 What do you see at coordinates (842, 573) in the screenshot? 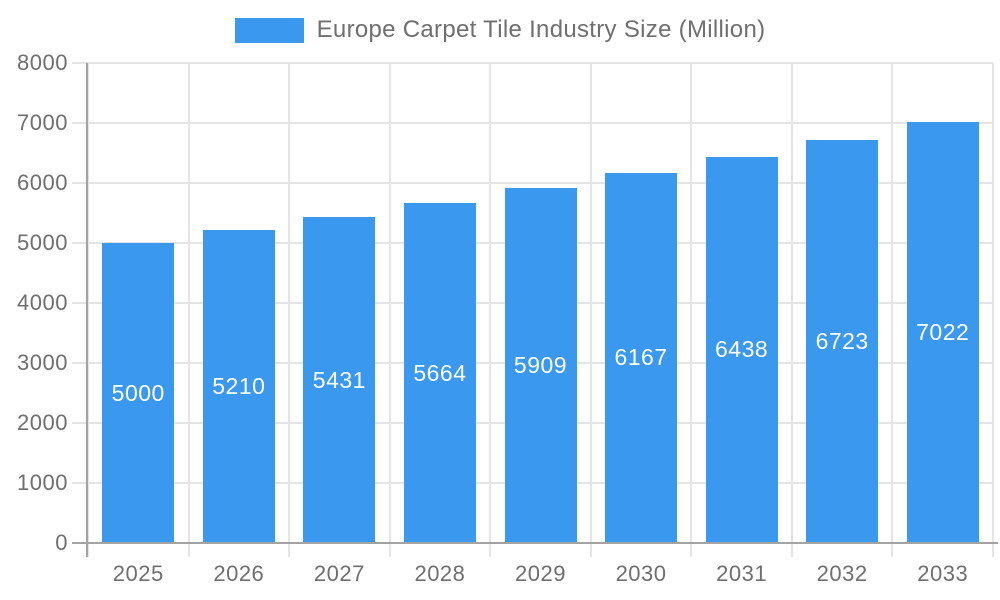
I see `x-axis-label: 2032` at bounding box center [842, 573].